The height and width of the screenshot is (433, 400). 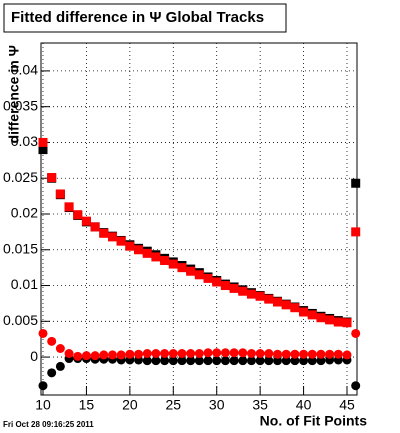 What do you see at coordinates (48, 424) in the screenshot?
I see `footer: Fri Oct 28 09:16:25 2011` at bounding box center [48, 424].